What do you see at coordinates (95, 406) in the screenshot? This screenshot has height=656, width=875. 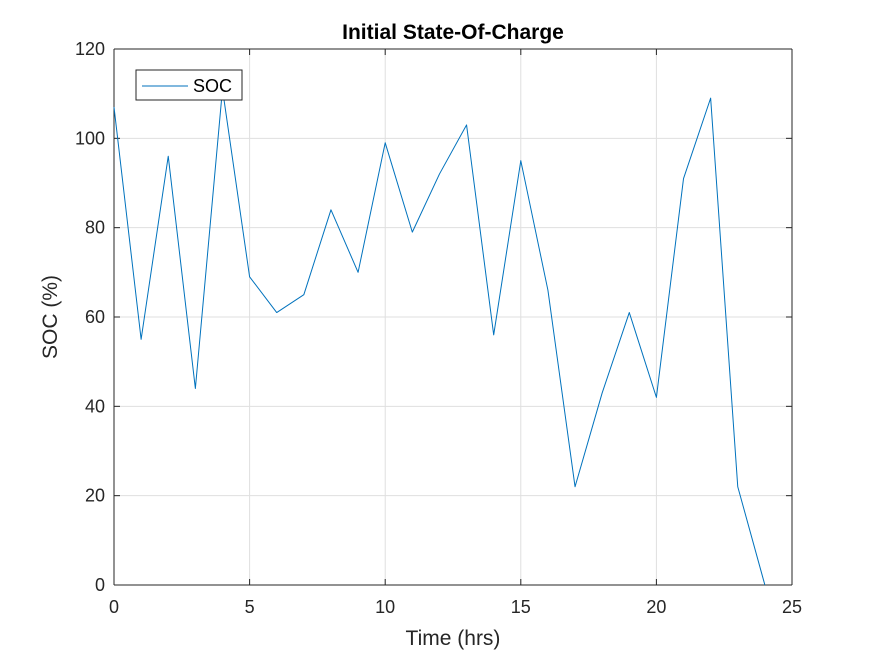 I see `y-tick-label-2: 40` at bounding box center [95, 406].